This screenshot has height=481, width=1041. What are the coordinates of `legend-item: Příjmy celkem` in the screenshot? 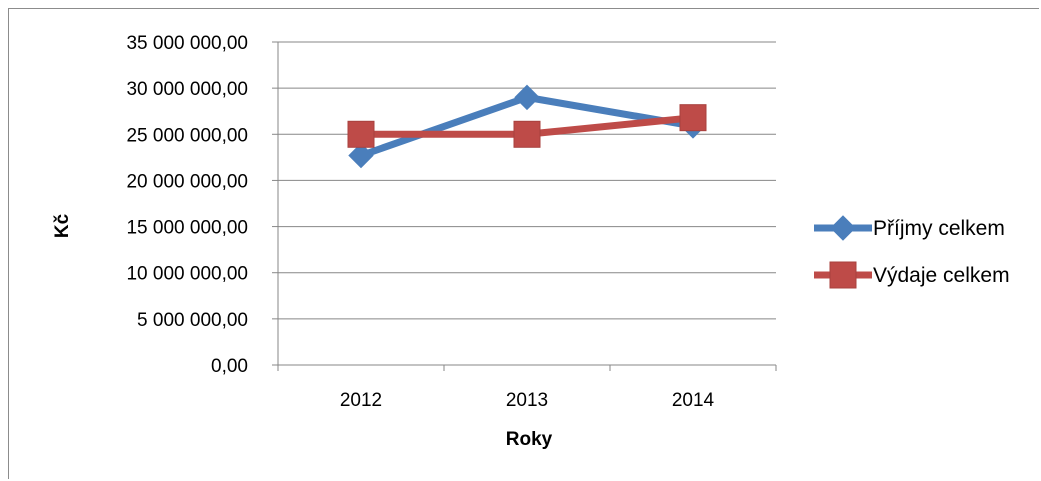 It's located at (909, 228).